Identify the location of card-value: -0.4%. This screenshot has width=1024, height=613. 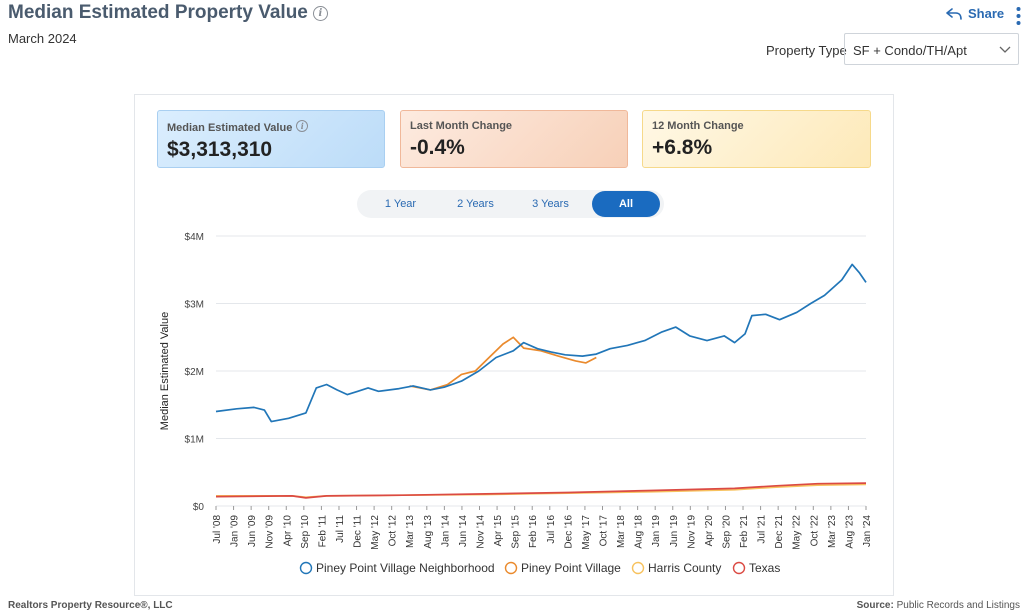
(437, 147).